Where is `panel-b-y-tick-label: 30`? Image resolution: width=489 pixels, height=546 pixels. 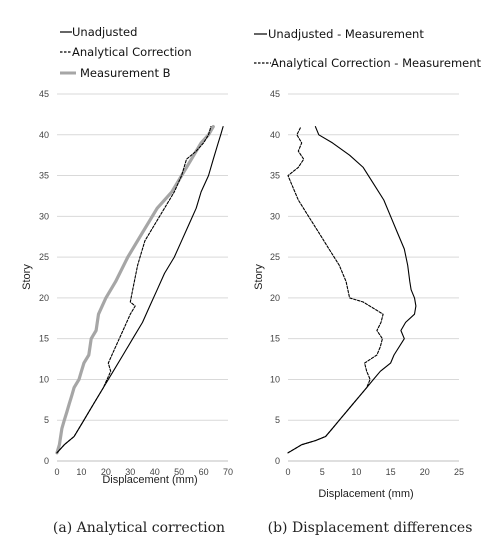
panel-b-y-tick-label: 30 is located at coordinates (275, 216).